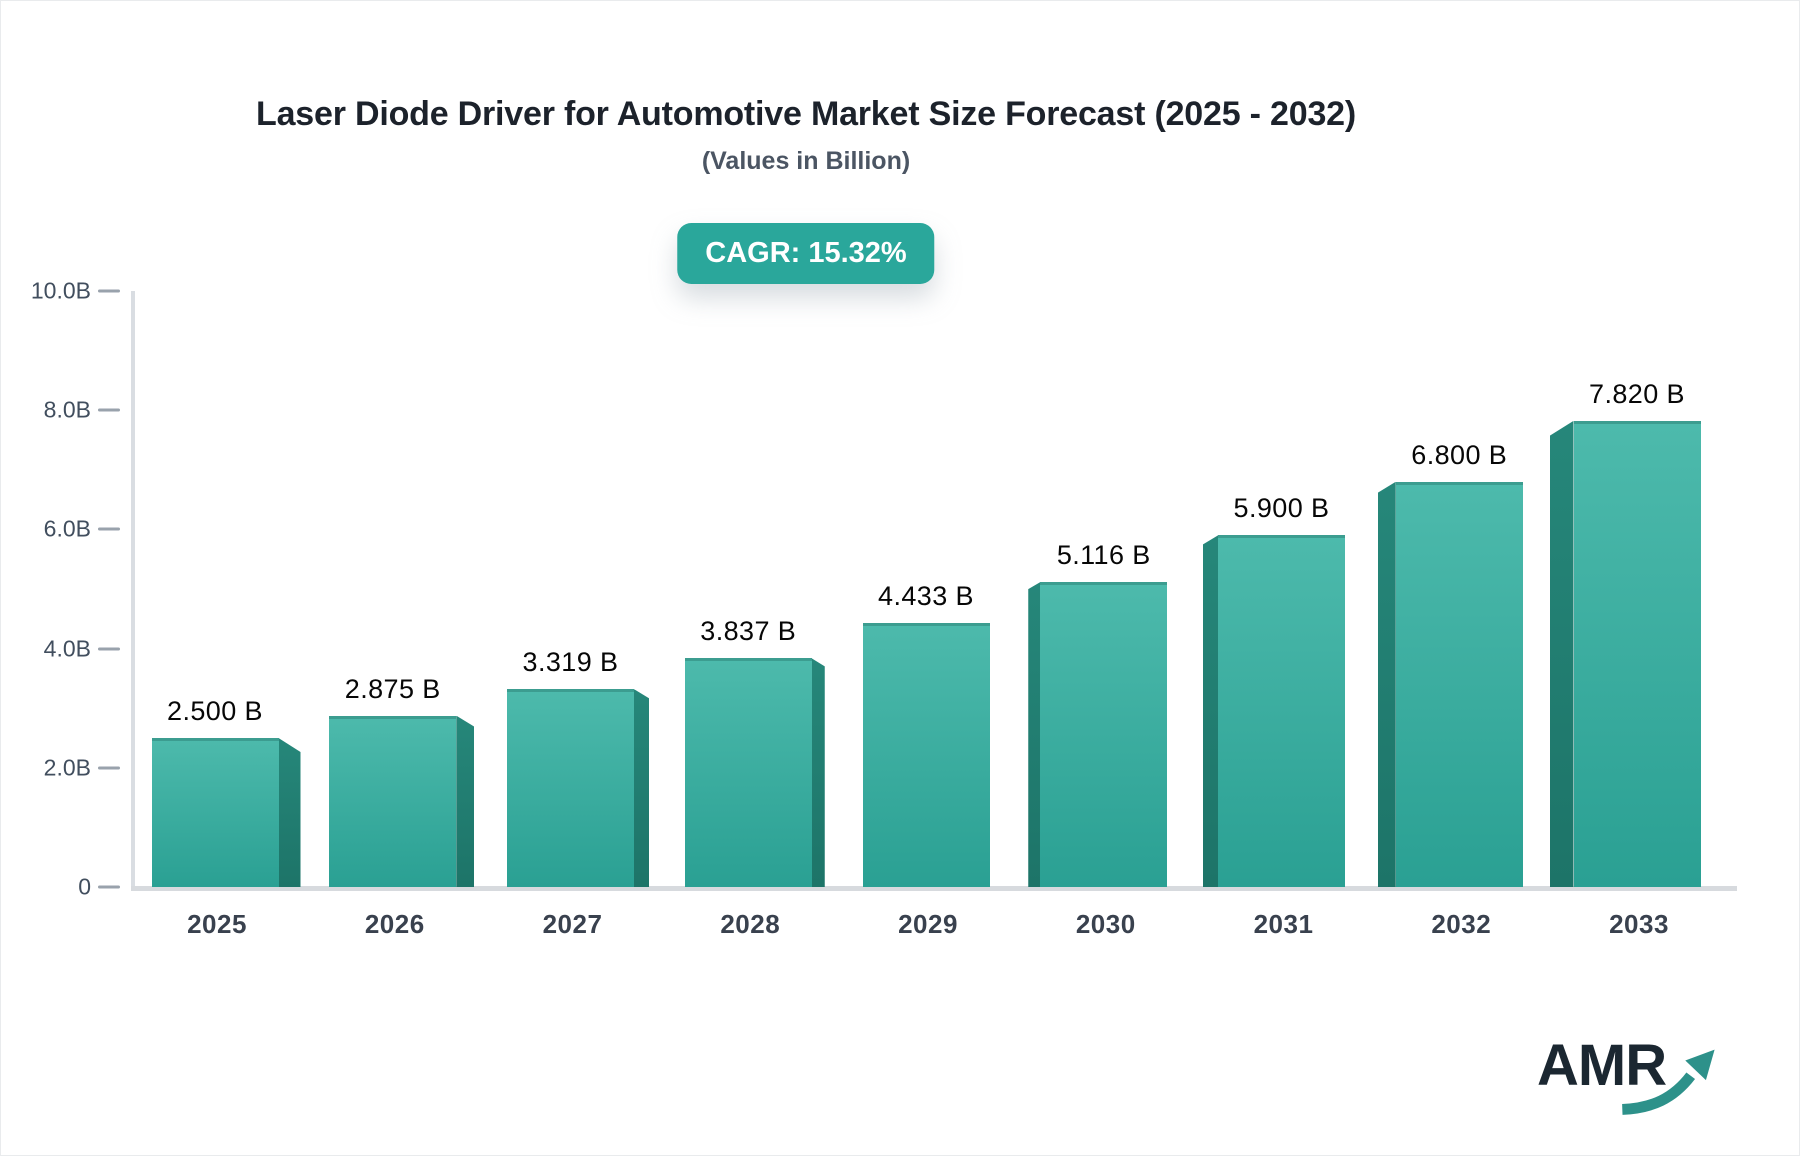 The width and height of the screenshot is (1800, 1156). Describe the element at coordinates (133, 591) in the screenshot. I see `y-axis-line` at that location.